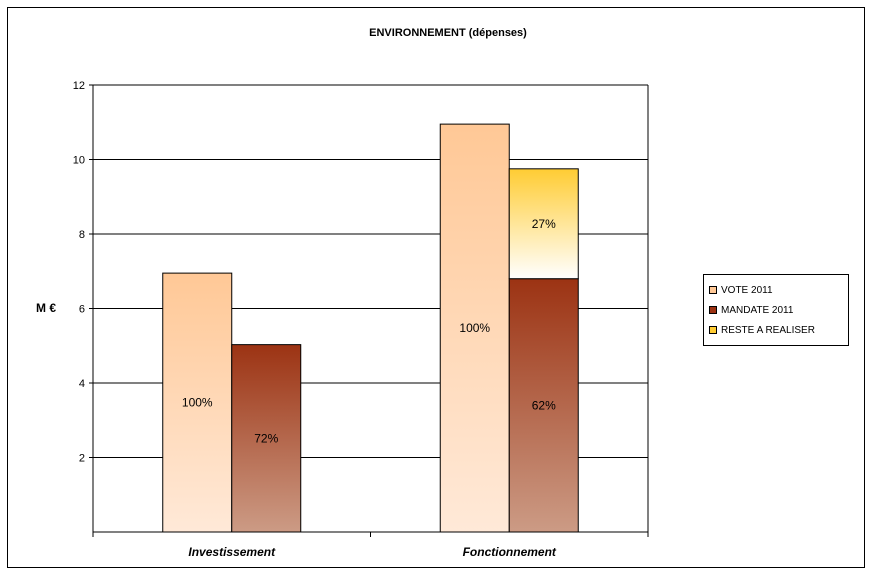  Describe the element at coordinates (713, 310) in the screenshot. I see `legend-swatch-mandate-2011` at that location.